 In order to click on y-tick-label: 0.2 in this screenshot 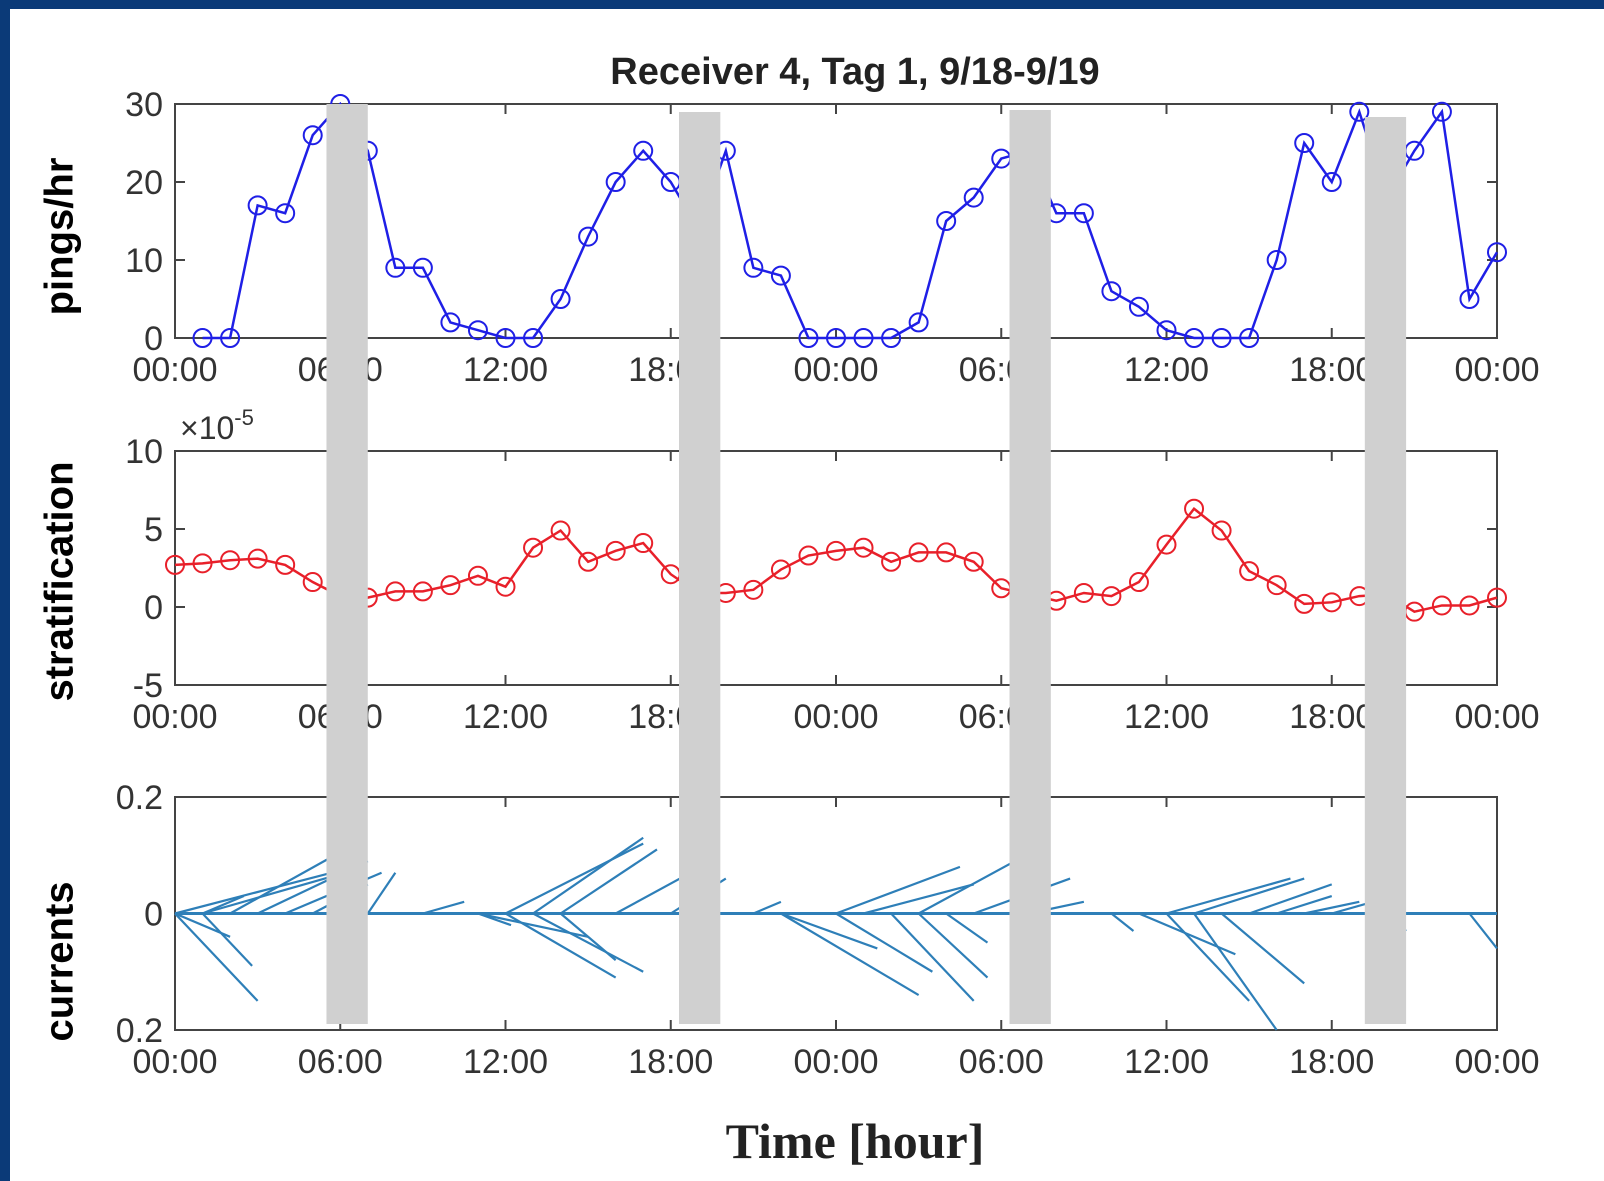, I will do `click(139, 798)`.